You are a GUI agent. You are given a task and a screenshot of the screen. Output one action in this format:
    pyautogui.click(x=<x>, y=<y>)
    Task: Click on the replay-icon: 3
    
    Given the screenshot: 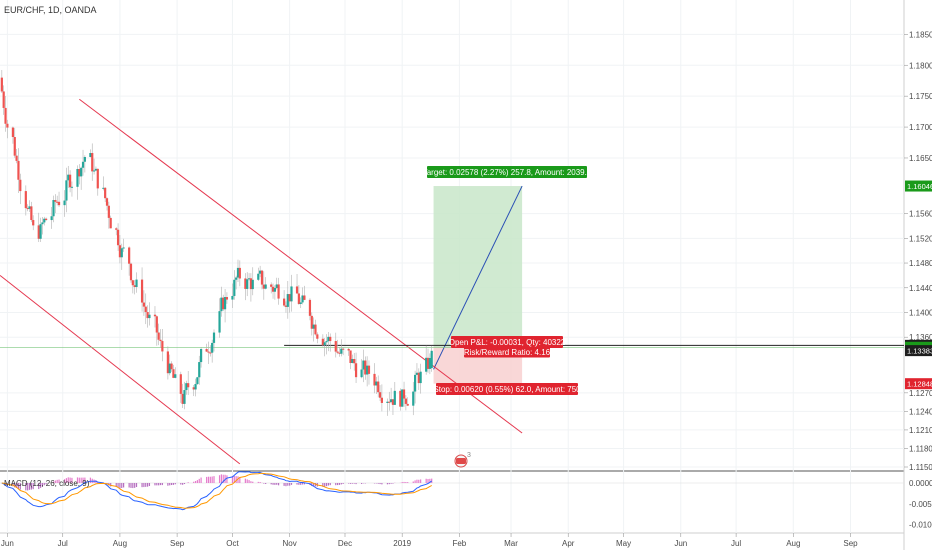 What is the action you would take?
    pyautogui.click(x=462, y=460)
    